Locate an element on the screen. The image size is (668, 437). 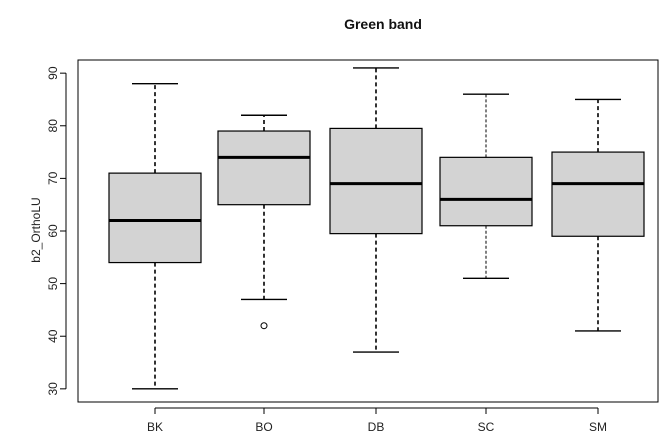
y-axis-label: b2_OrthoLU is located at coordinates (36, 229).